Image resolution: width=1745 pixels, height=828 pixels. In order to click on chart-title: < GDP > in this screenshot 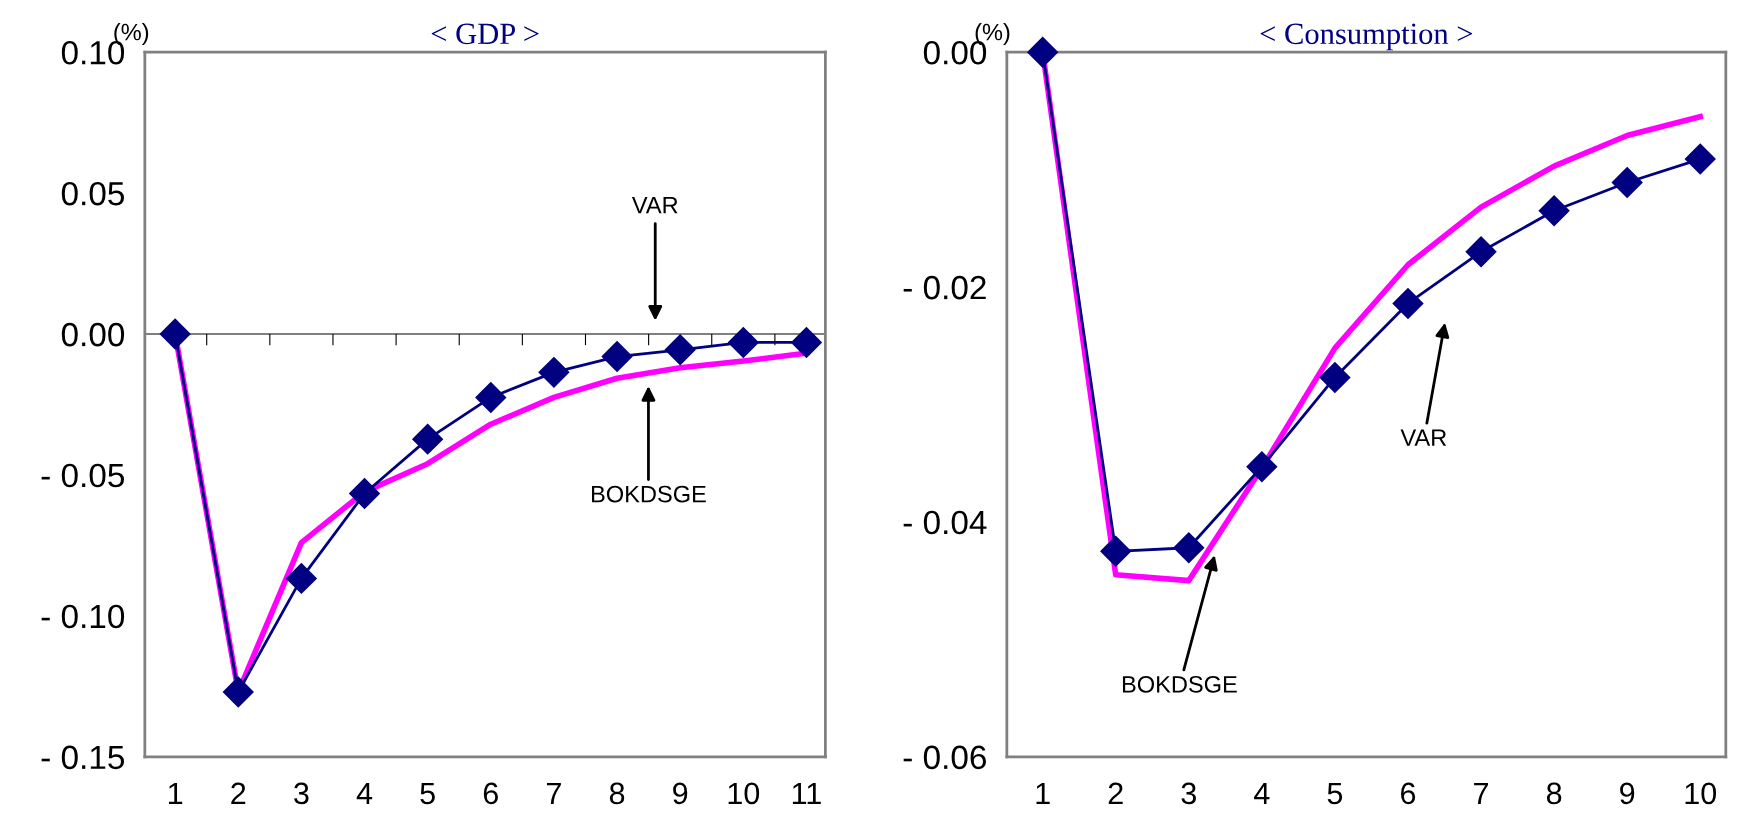, I will do `click(485, 34)`.